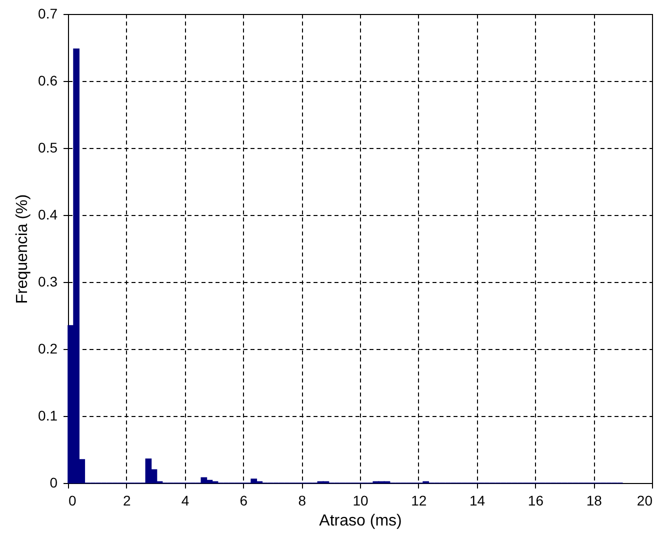  I want to click on x-tick-label: 0, so click(72, 500).